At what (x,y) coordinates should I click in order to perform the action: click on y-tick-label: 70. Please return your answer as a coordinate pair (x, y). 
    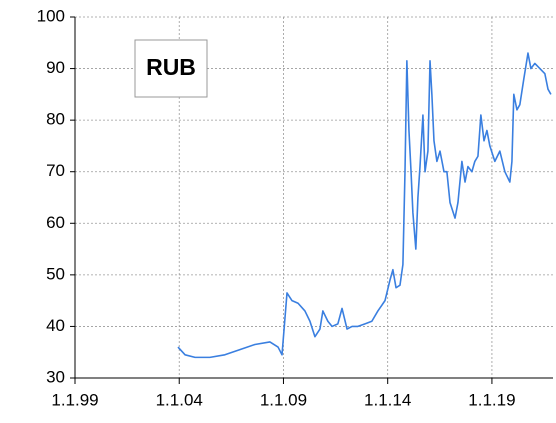
    Looking at the image, I should click on (55, 170).